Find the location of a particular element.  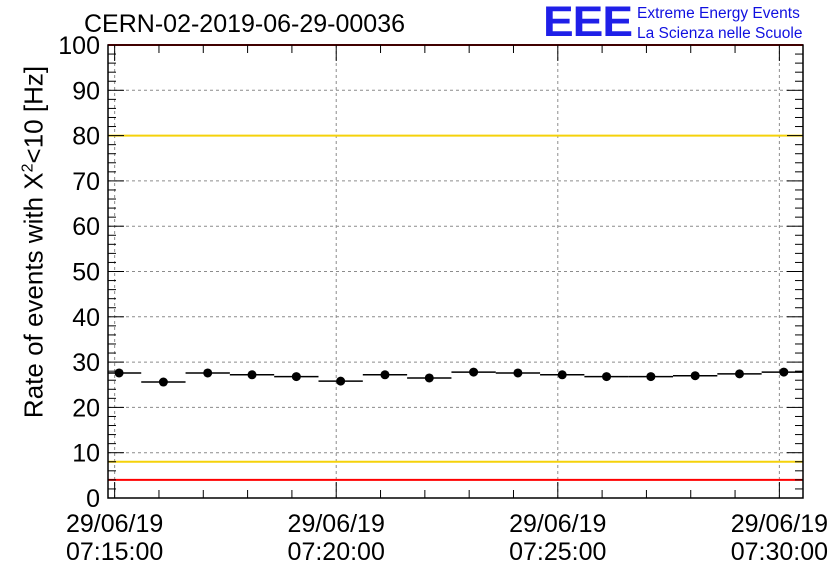

y-tick-label: 10 is located at coordinates (86, 454).